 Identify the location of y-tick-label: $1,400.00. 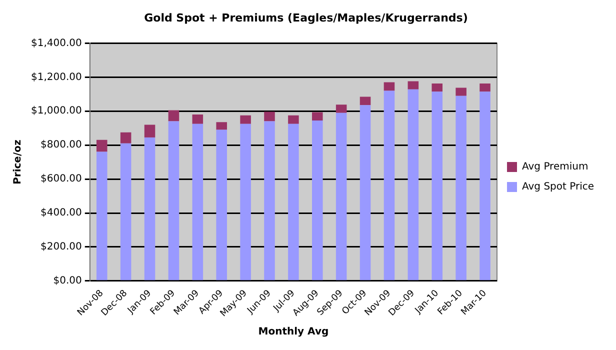
(56, 43).